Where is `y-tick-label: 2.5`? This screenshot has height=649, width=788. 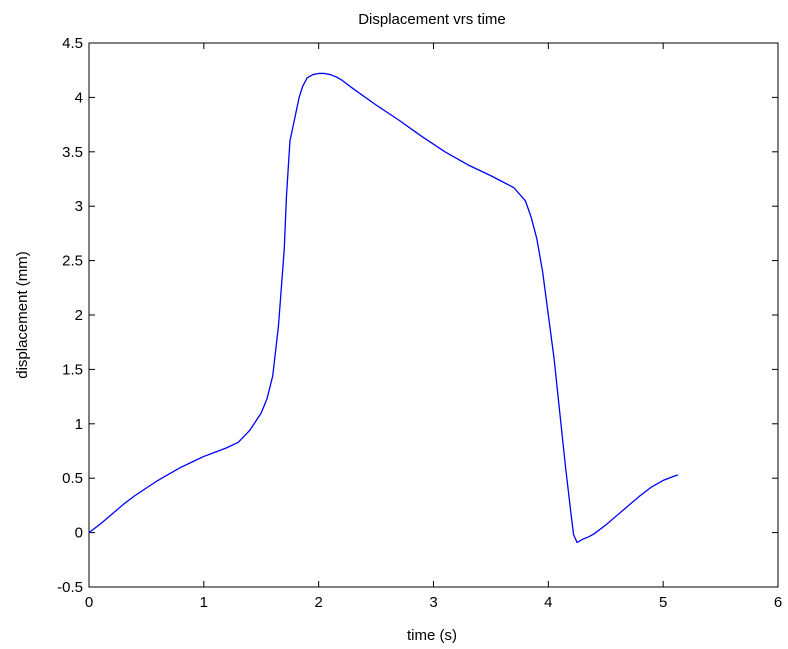
y-tick-label: 2.5 is located at coordinates (72, 261).